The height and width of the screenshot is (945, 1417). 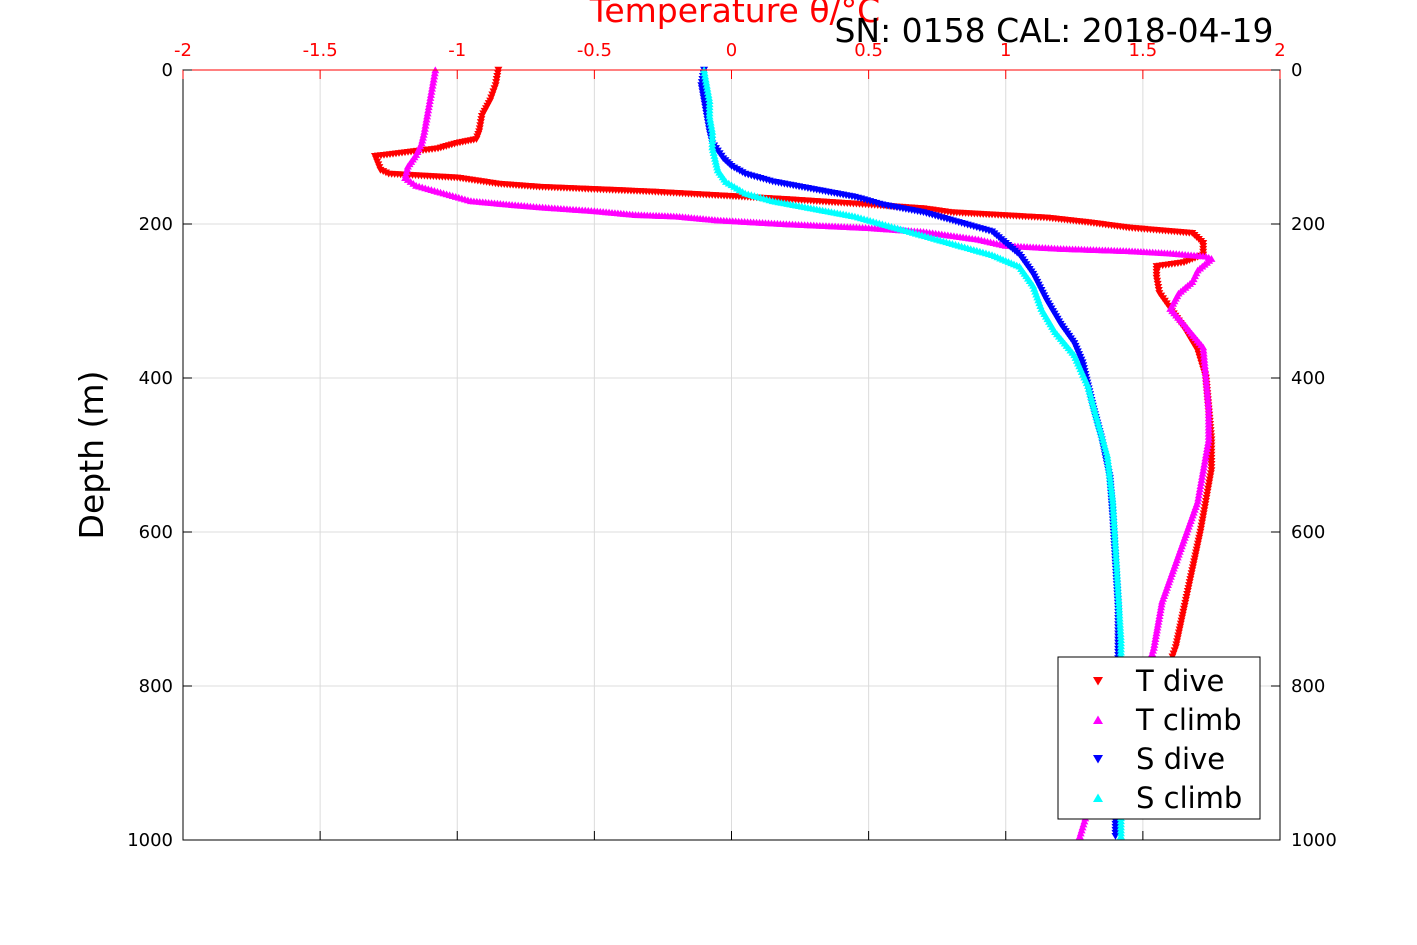 I want to click on x-tick-label: -1.5, so click(x=320, y=50).